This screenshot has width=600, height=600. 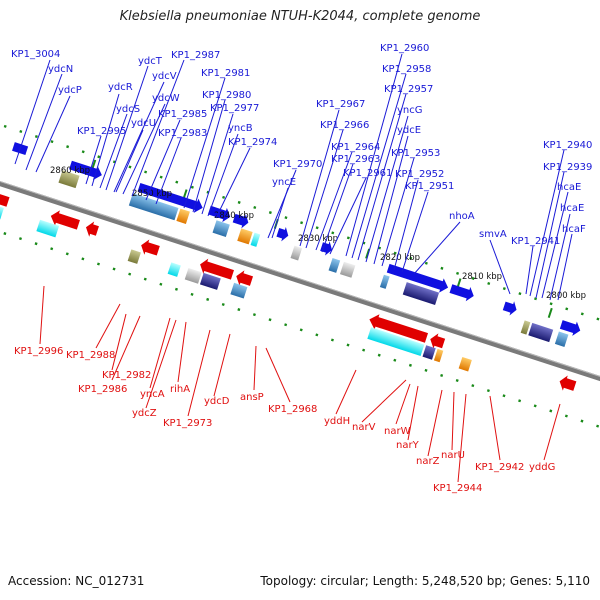 What do you see at coordinates (217, 401) in the screenshot?
I see `gene-label: ydcD` at bounding box center [217, 401].